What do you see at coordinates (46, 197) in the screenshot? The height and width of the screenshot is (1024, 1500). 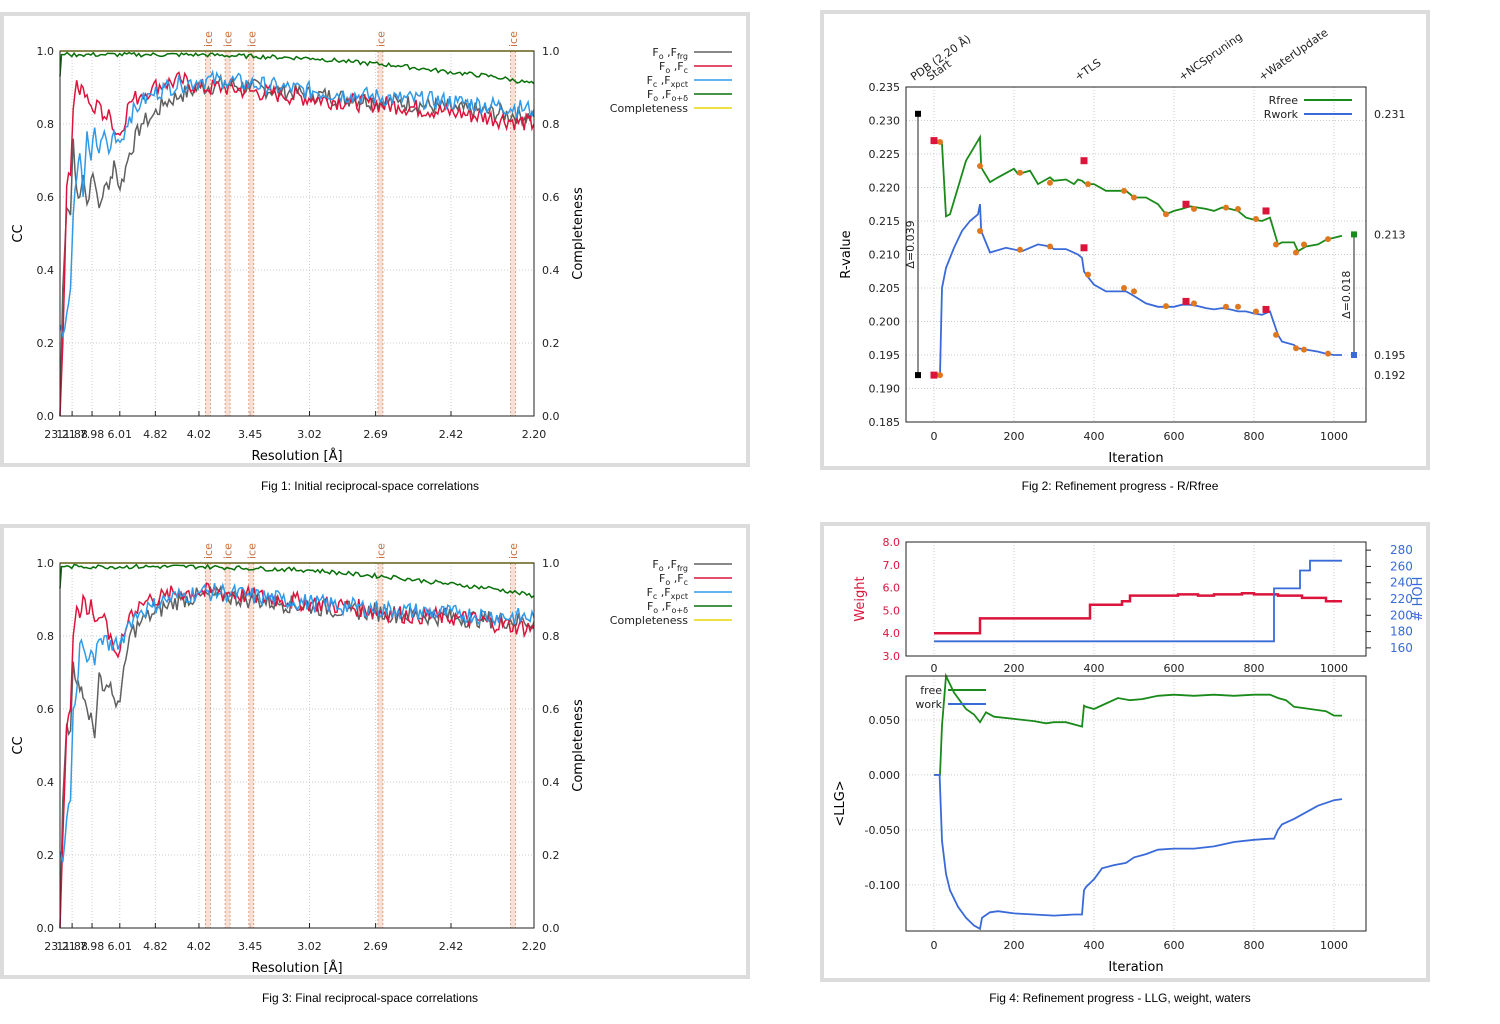 I see `y-tick-label: 0.6` at bounding box center [46, 197].